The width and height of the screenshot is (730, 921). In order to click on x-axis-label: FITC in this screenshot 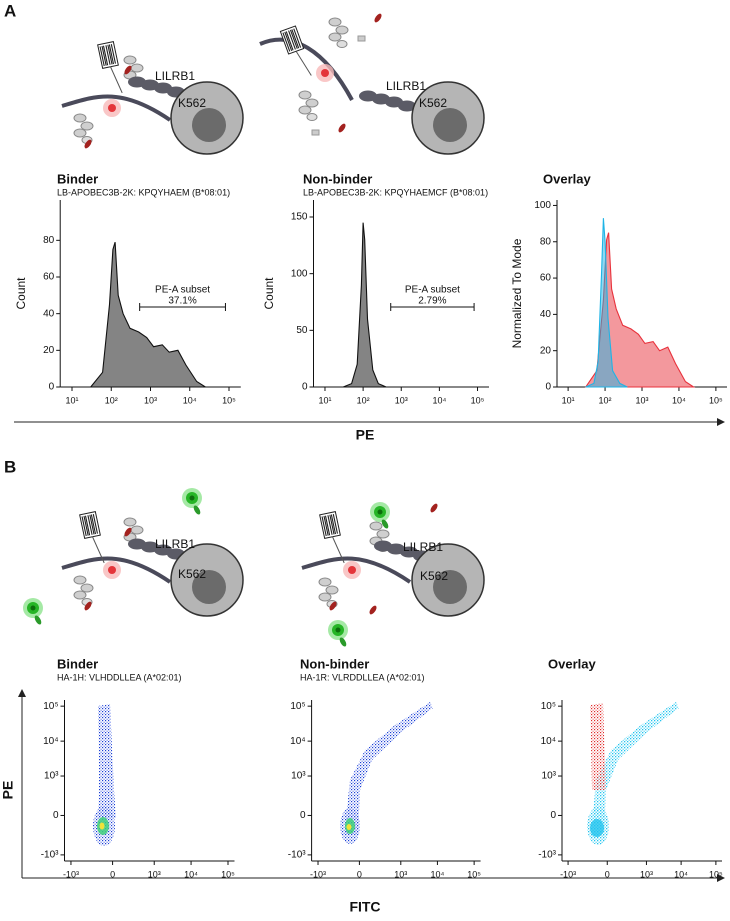, I will do `click(364, 907)`.